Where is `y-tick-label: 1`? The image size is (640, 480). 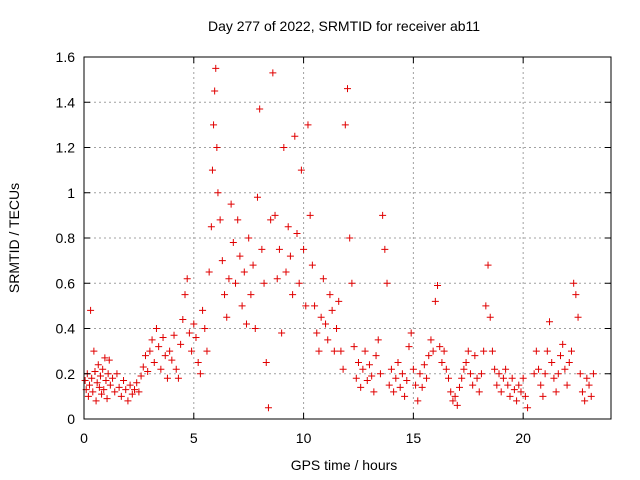 y-tick-label: 1 is located at coordinates (71, 193).